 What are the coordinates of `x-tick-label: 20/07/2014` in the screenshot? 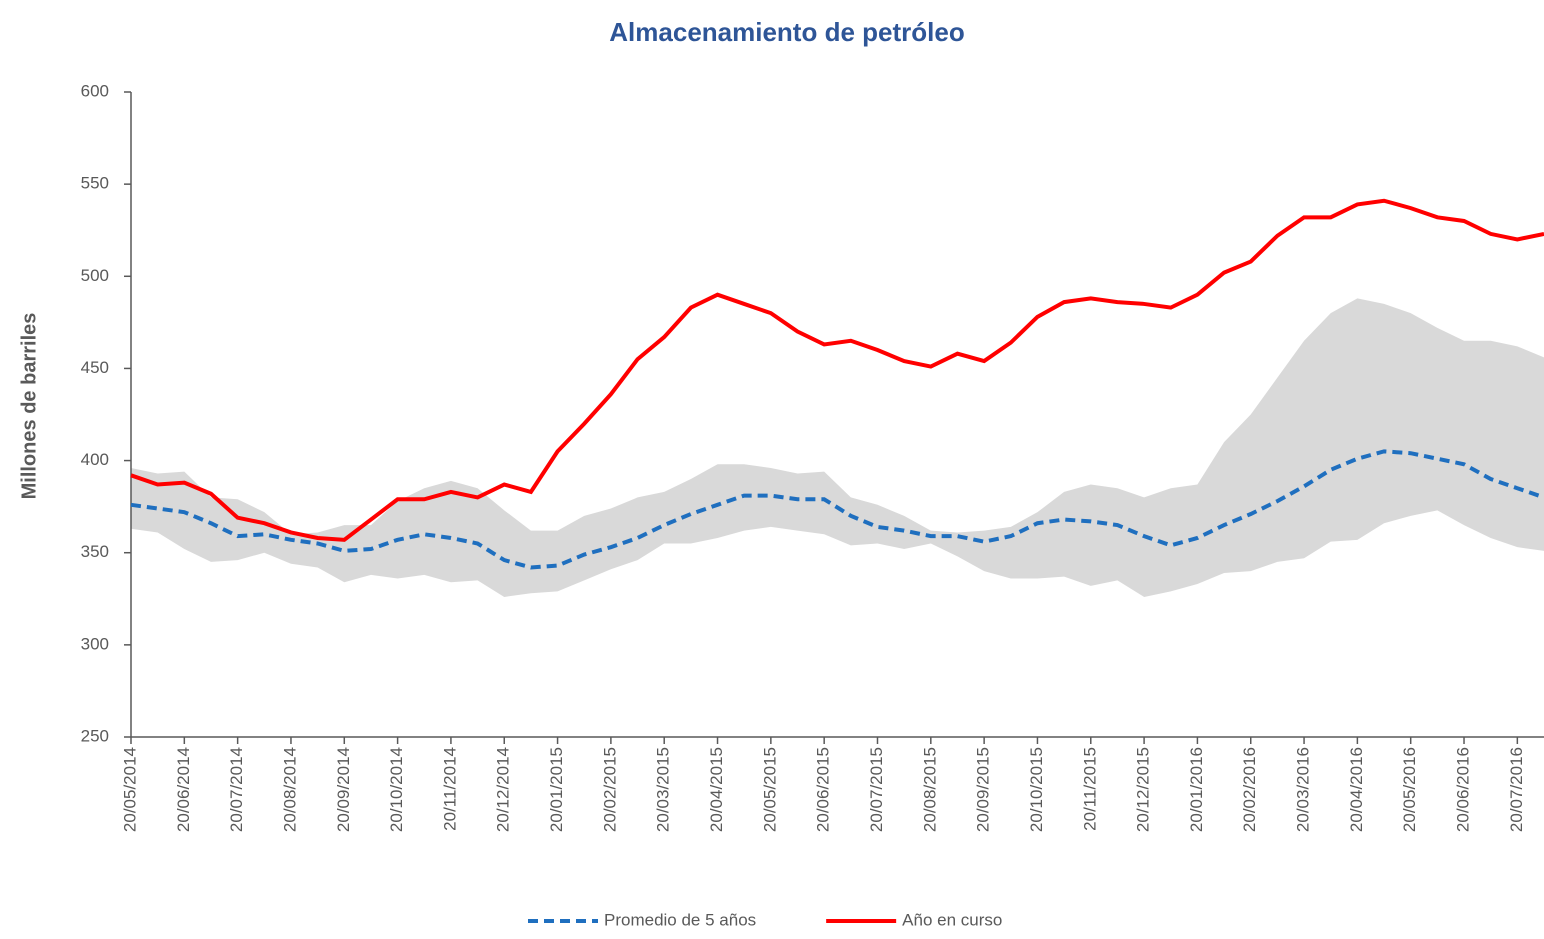 It's located at (236, 789).